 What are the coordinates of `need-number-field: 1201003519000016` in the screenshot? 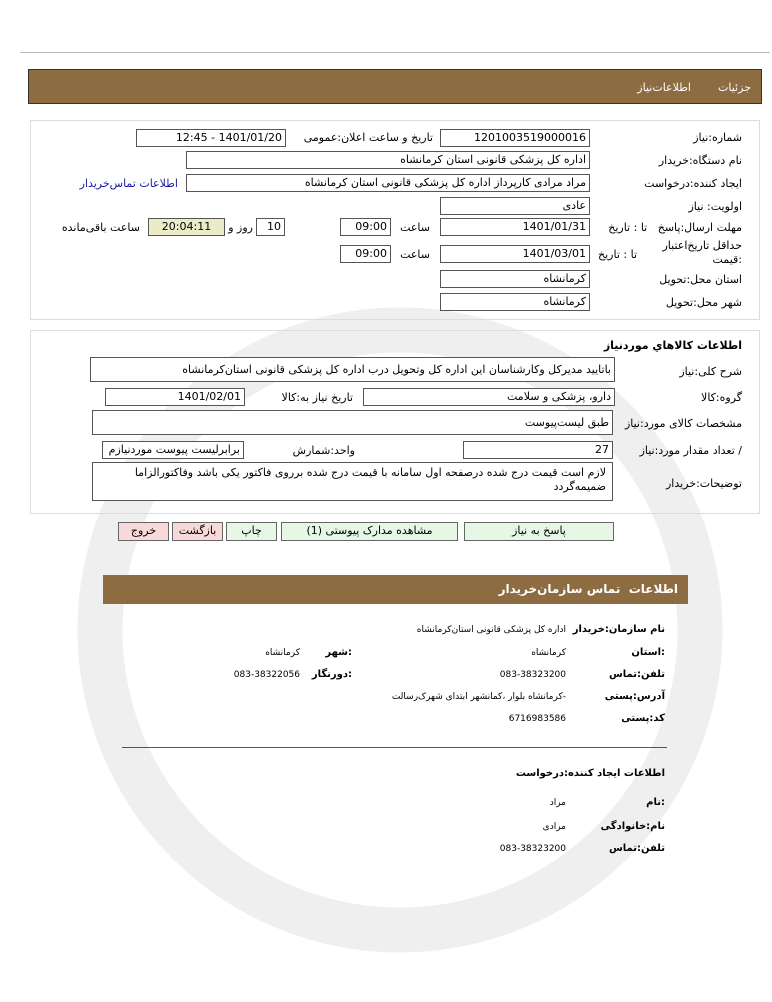 It's located at (515, 138).